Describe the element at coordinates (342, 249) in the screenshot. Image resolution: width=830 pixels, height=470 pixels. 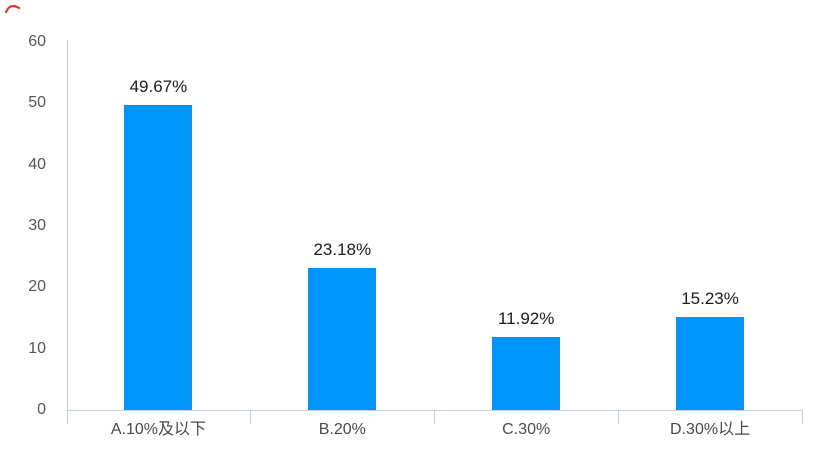
I see `bar-value-label: 23.18%` at that location.